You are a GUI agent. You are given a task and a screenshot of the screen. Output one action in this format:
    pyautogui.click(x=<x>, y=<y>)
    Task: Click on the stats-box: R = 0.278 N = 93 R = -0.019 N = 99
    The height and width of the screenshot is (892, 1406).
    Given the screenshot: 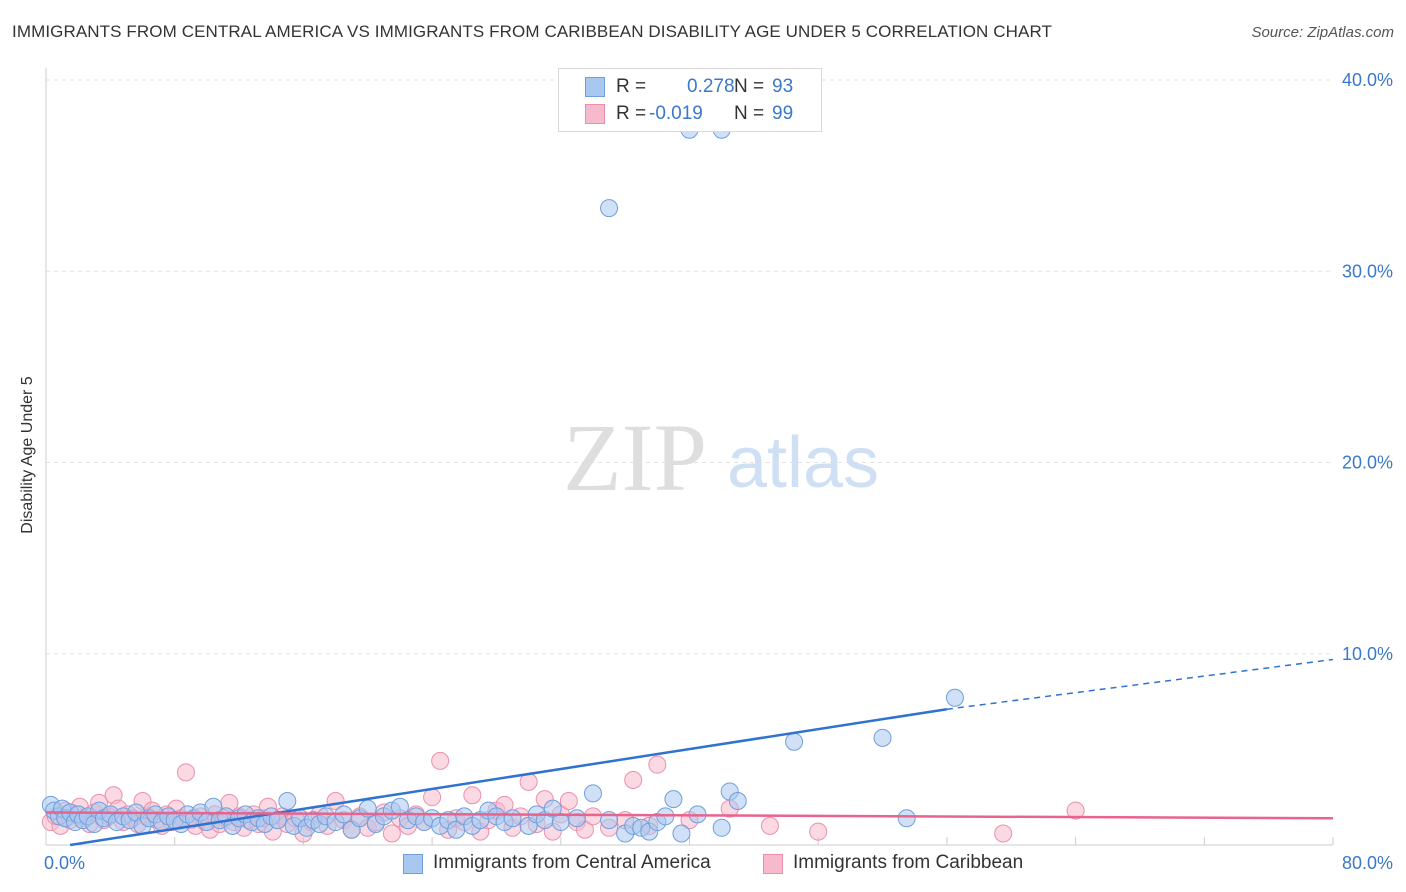 What is the action you would take?
    pyautogui.click(x=690, y=100)
    